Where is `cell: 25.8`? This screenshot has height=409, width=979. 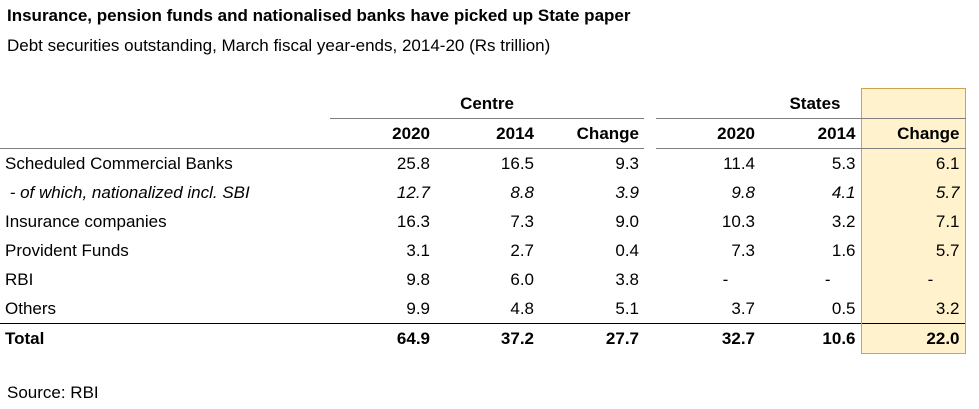
cell: 25.8 is located at coordinates (413, 163).